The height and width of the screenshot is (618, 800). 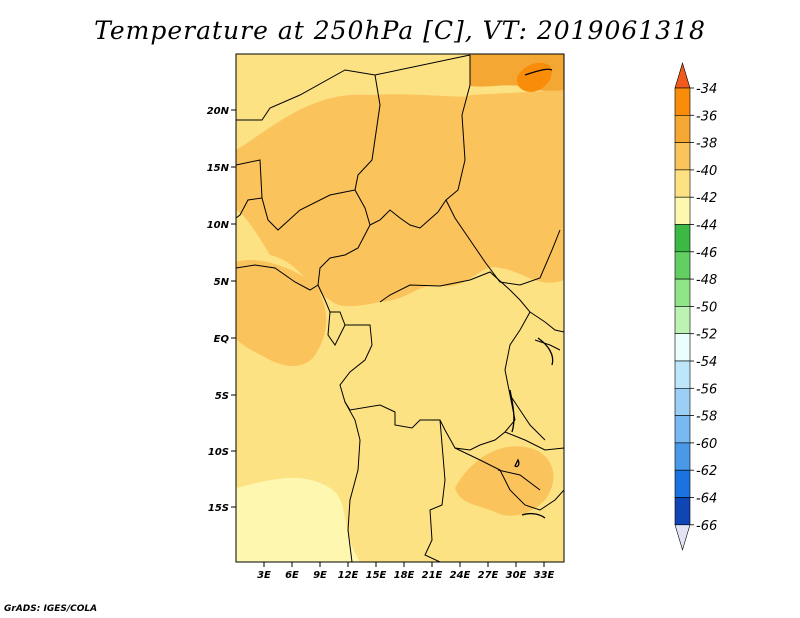 What do you see at coordinates (504, 481) in the screenshot?
I see `field-warm-lake` at bounding box center [504, 481].